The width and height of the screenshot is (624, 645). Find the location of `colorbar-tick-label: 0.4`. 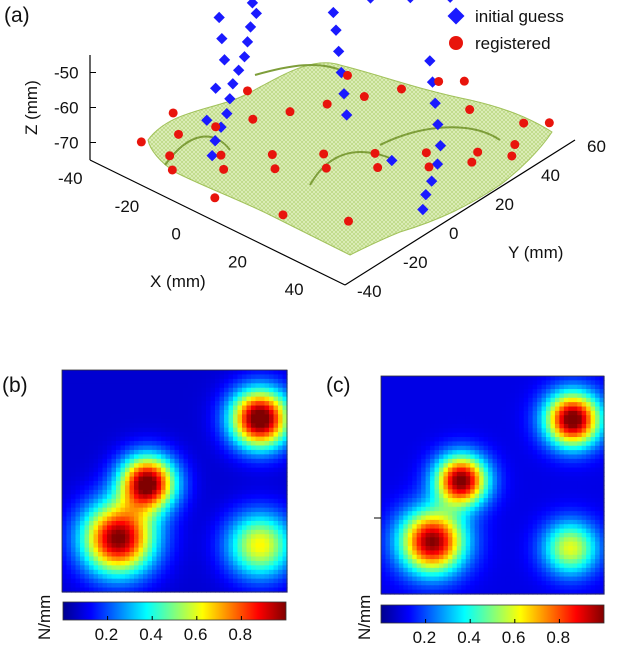

colorbar-tick-label: 0.4 is located at coordinates (151, 634).